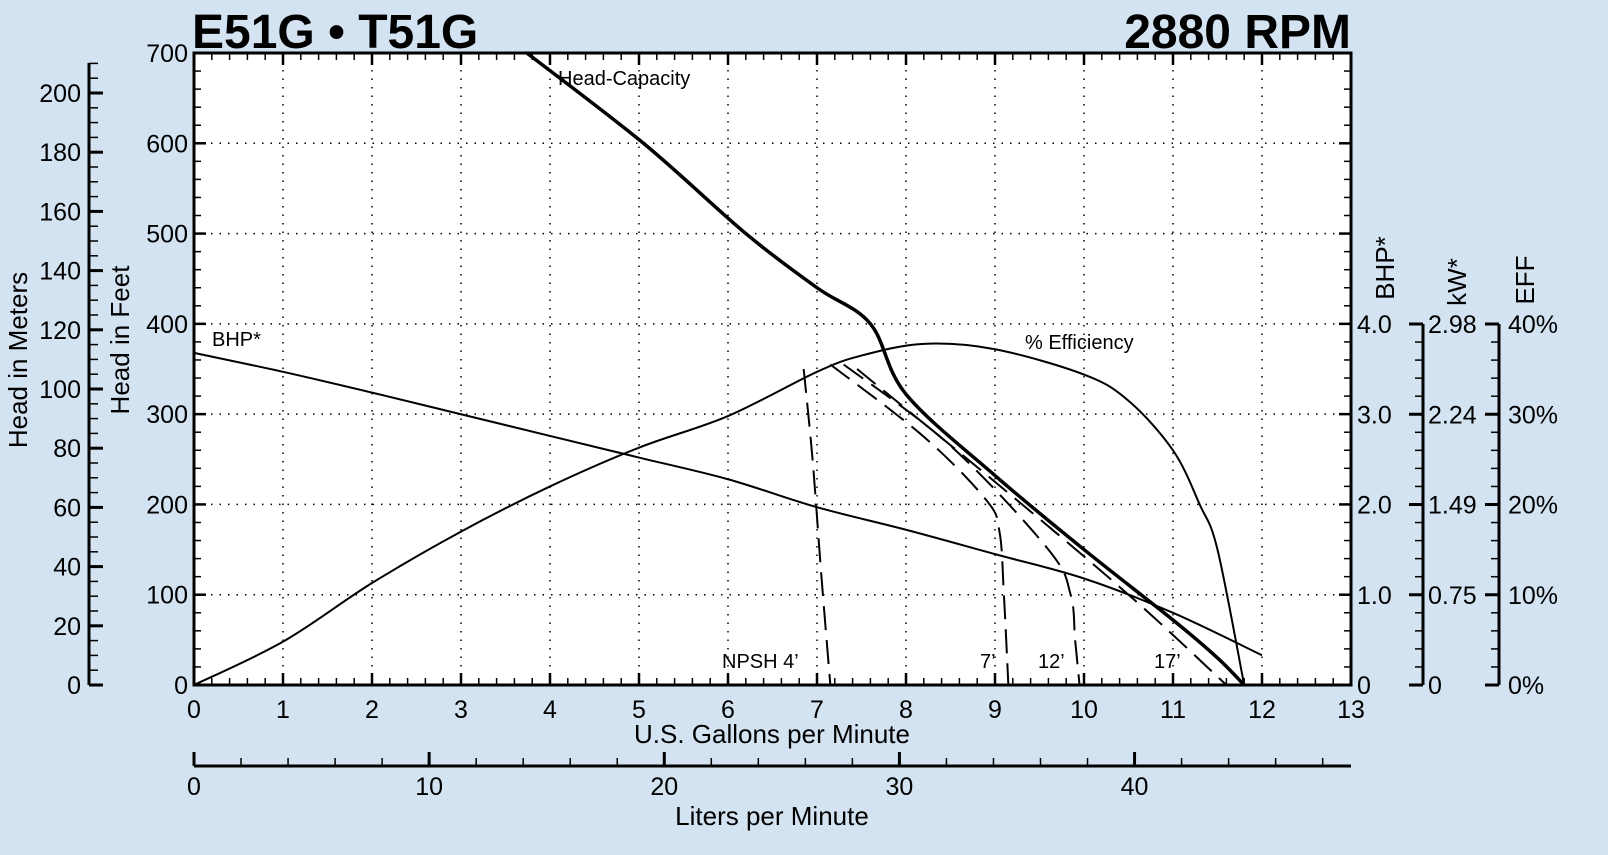 Image resolution: width=1608 pixels, height=855 pixels. Describe the element at coordinates (1079, 343) in the screenshot. I see `efficiency-curve-label: % Efficiency` at that location.